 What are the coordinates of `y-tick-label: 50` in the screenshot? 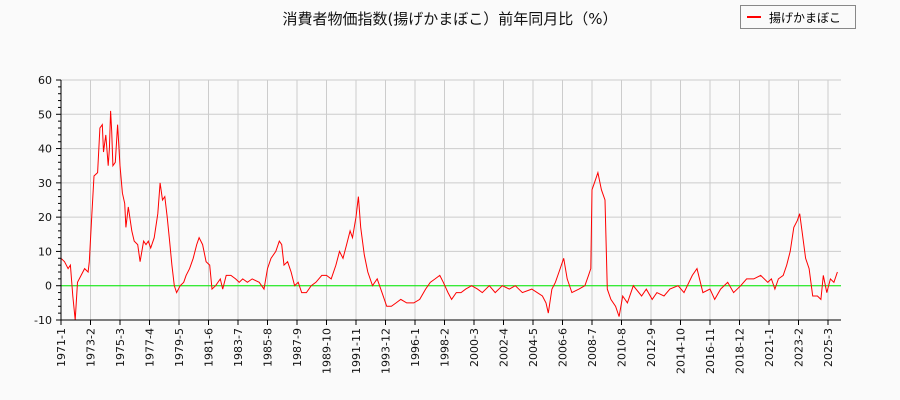 It's located at (45, 114).